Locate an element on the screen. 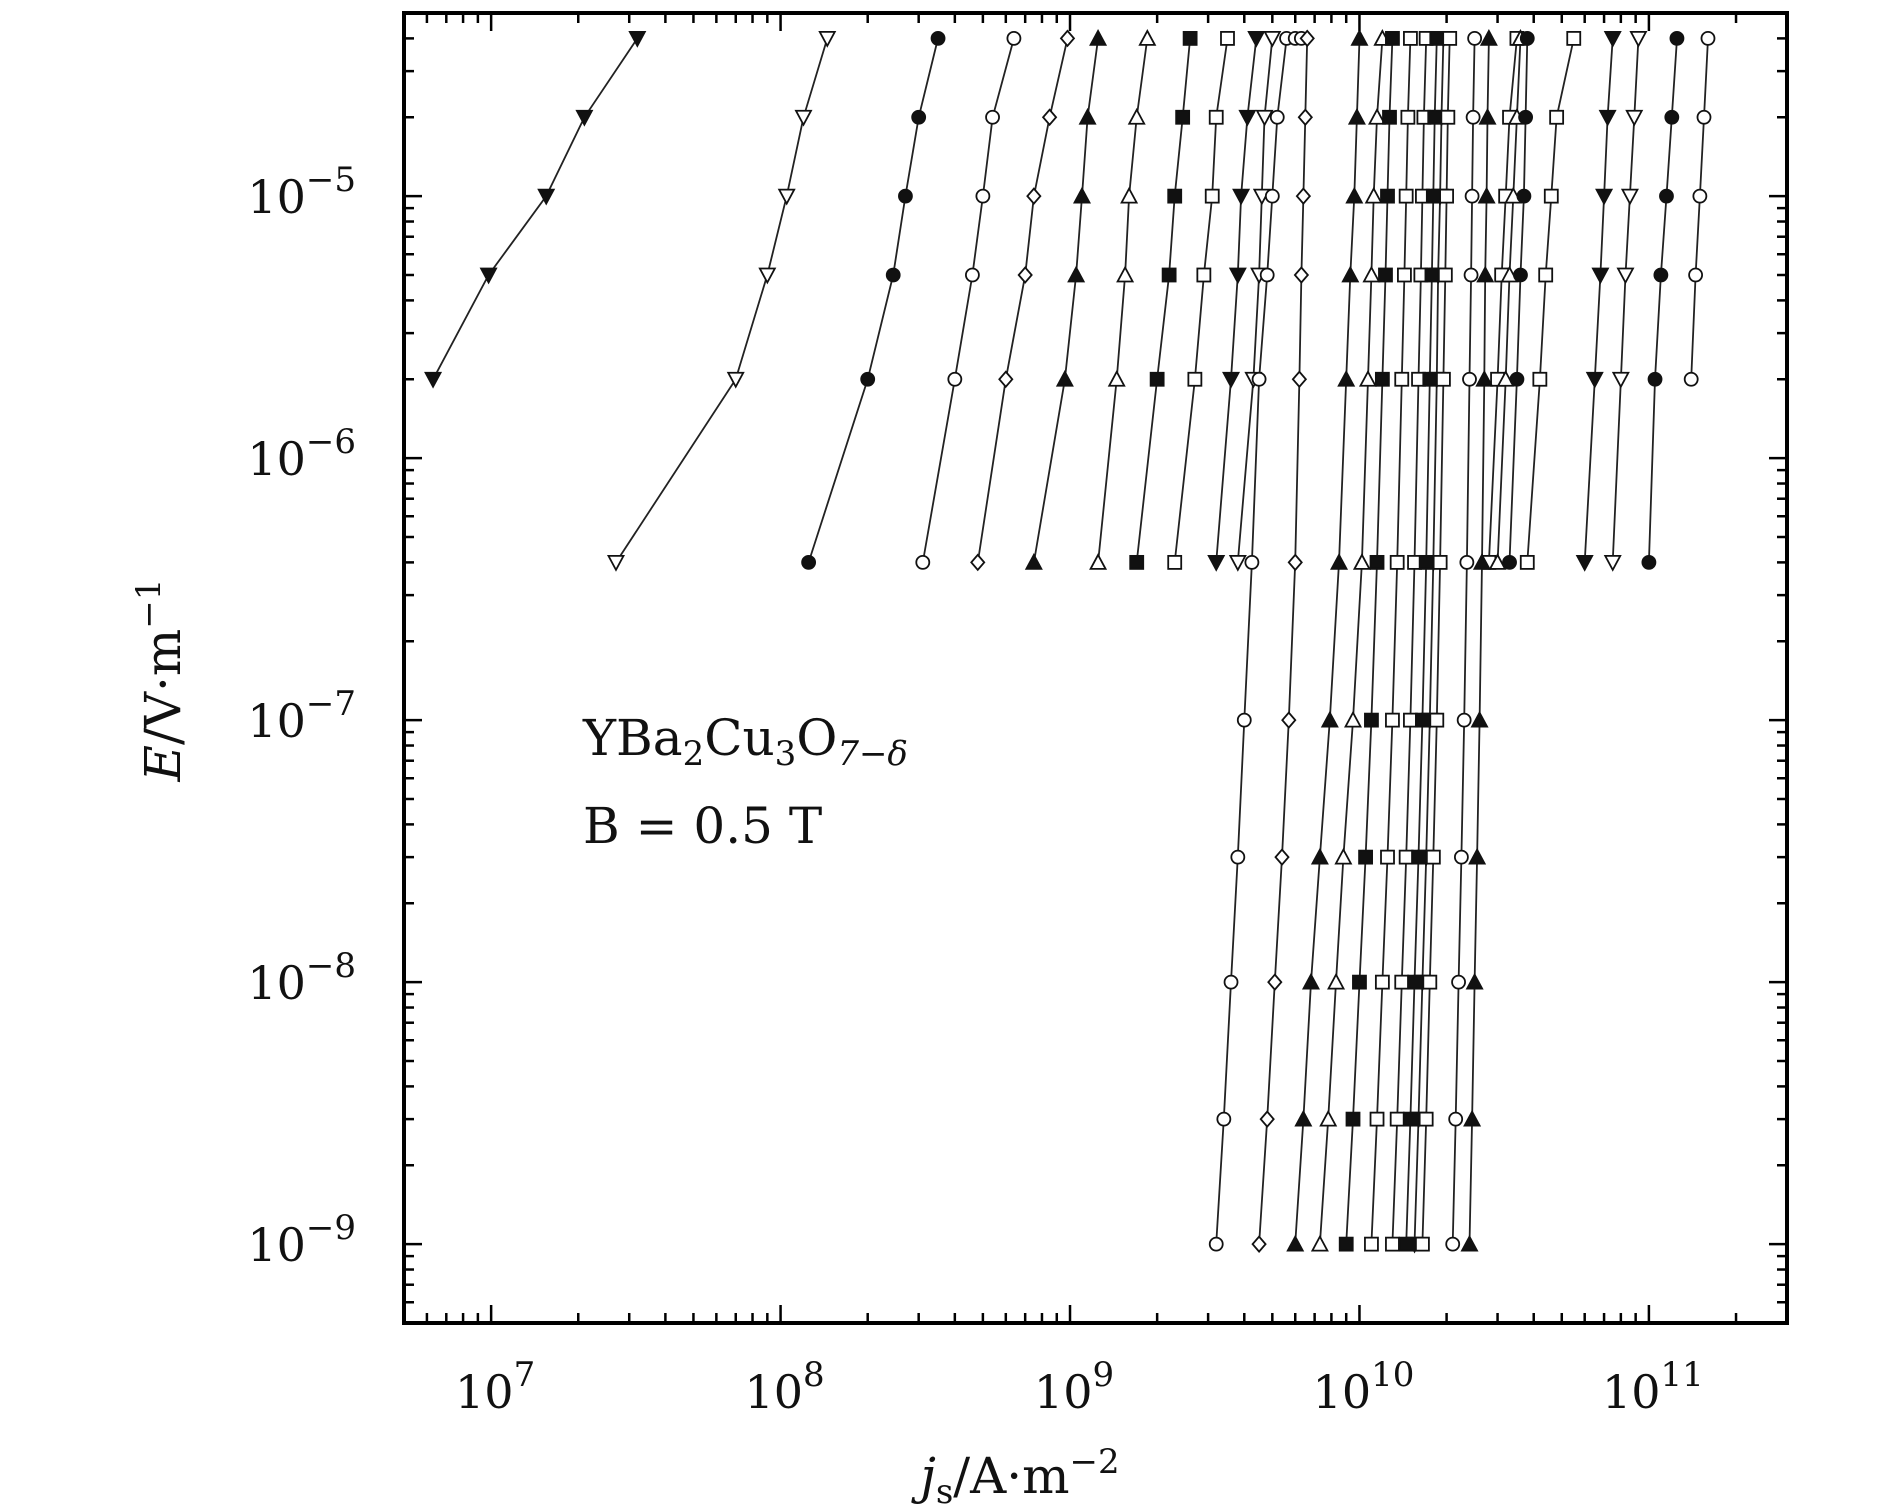 The image size is (1890, 1512). x-axis-label: js/A·m−2 is located at coordinates (1014, 1477).